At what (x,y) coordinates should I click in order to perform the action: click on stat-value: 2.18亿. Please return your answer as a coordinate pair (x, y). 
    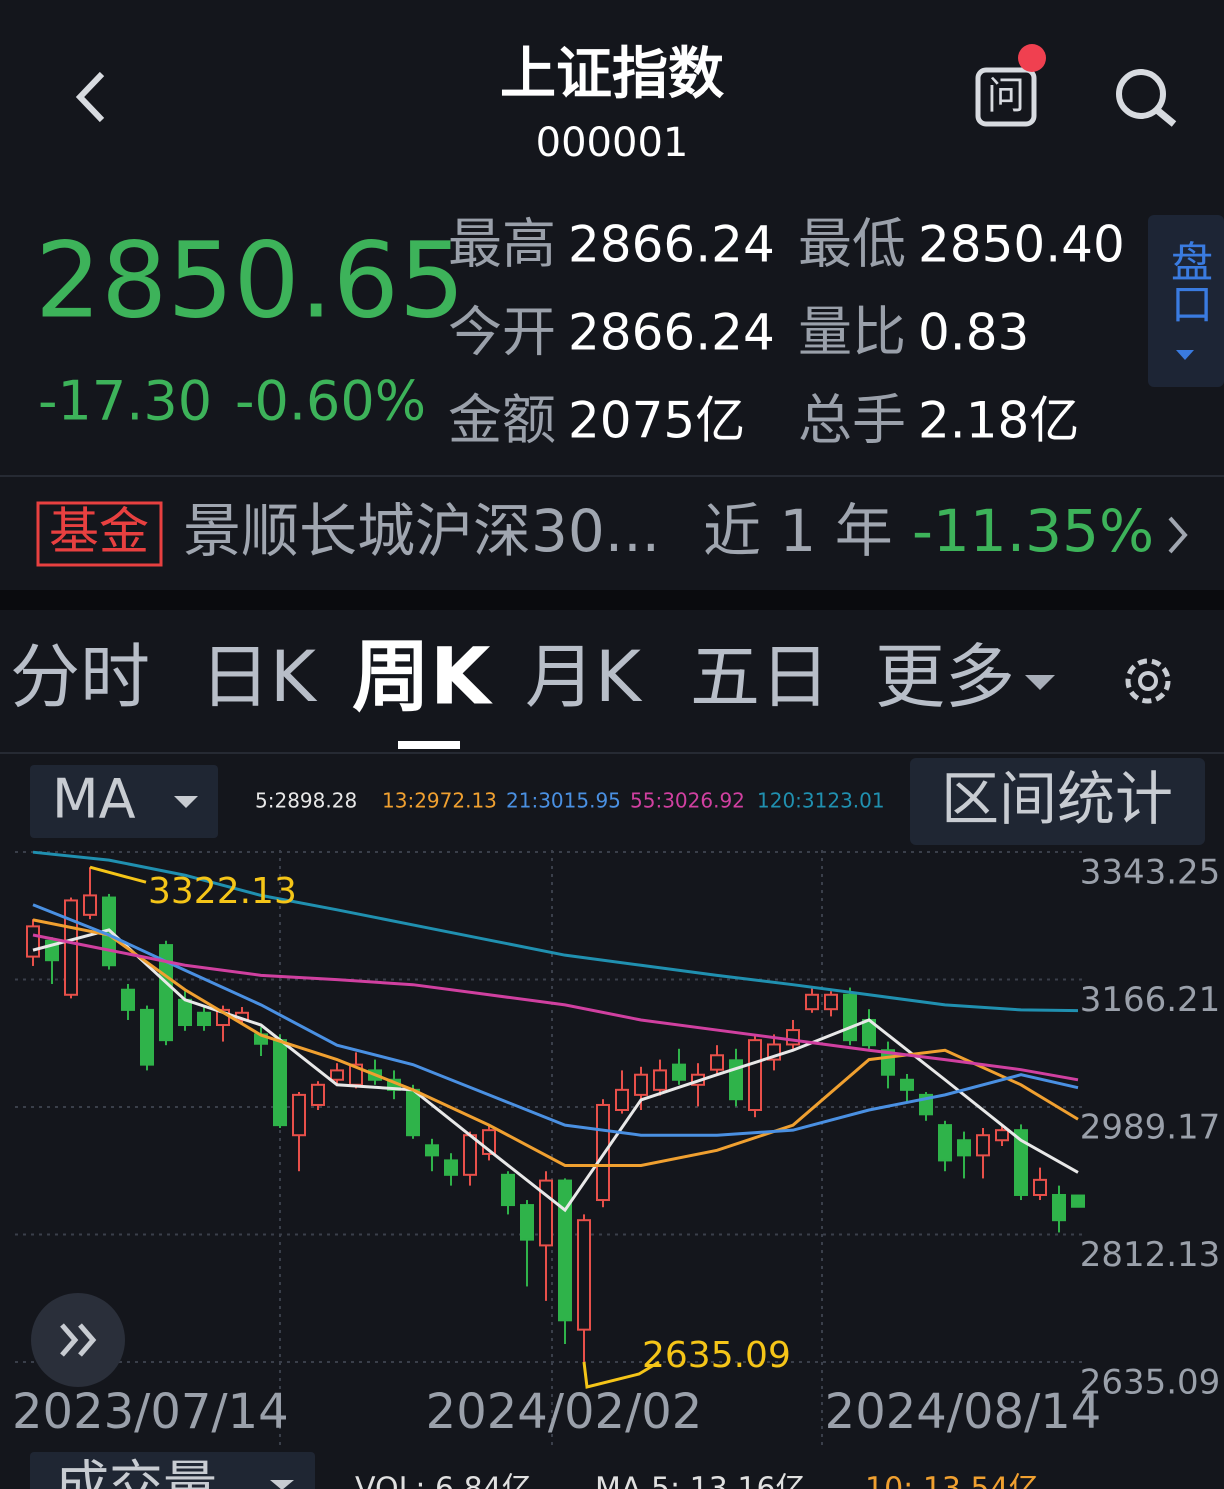
    Looking at the image, I should click on (998, 421).